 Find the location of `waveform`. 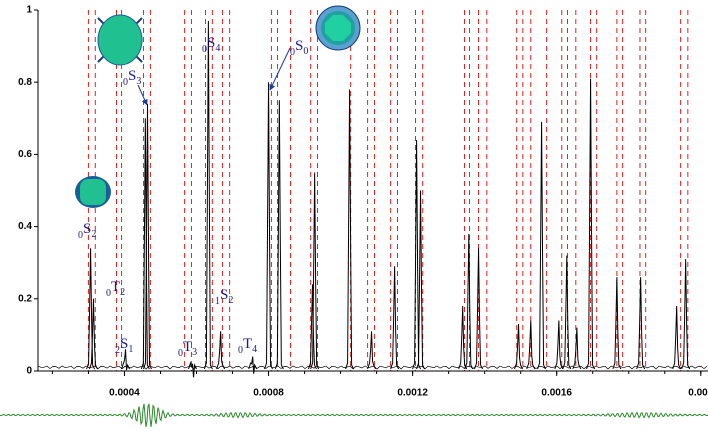

waveform is located at coordinates (354, 415).